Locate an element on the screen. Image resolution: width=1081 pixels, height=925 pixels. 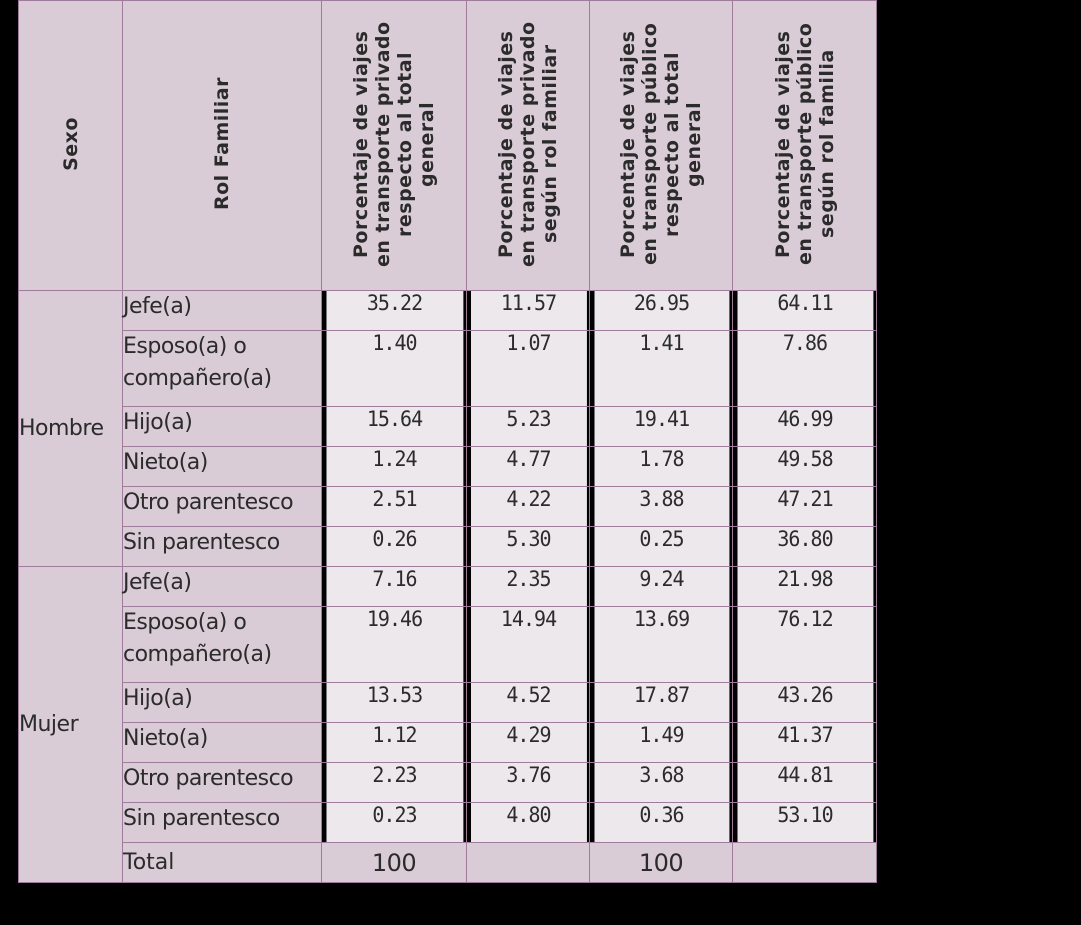
value-cell: 4.80 is located at coordinates (528, 822).